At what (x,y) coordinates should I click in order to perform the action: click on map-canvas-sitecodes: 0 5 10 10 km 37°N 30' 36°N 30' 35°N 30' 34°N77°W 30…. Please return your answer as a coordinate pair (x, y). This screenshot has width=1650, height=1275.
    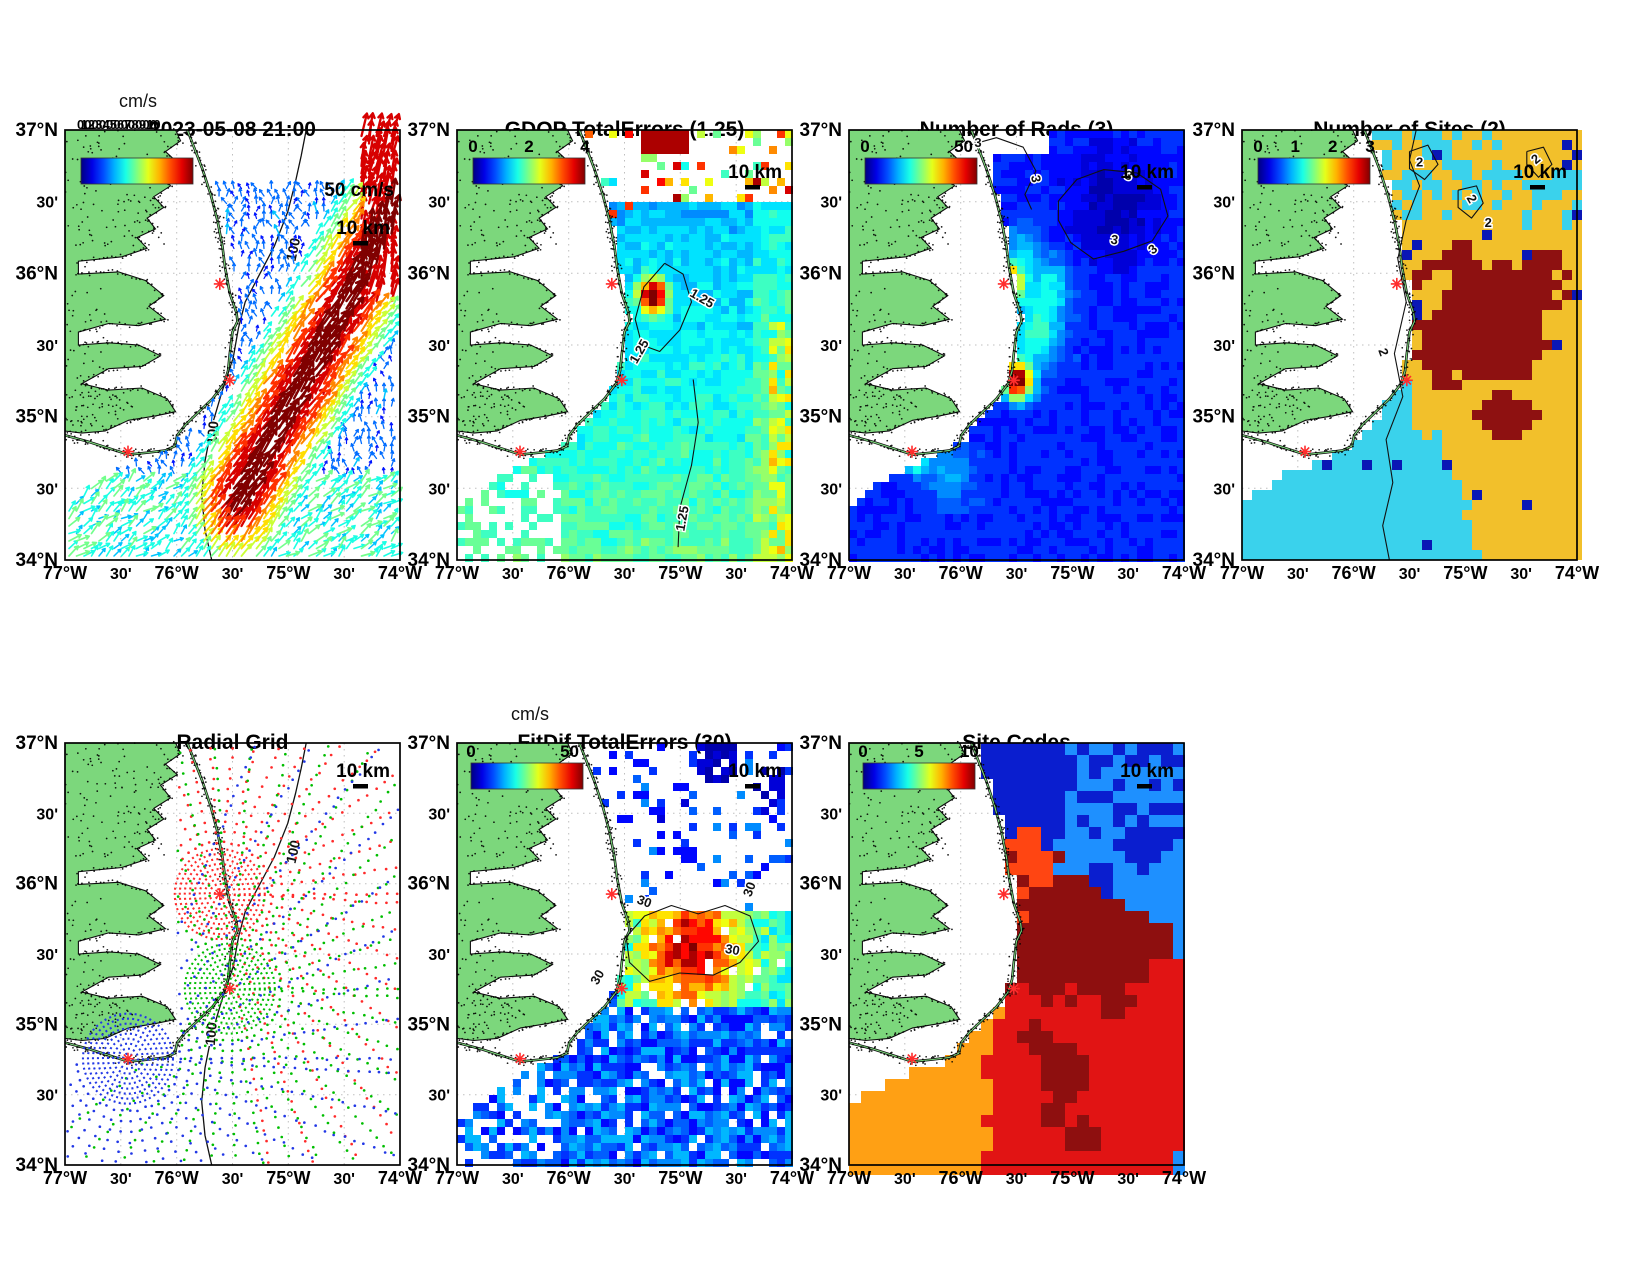
    Looking at the image, I should click on (1003, 960).